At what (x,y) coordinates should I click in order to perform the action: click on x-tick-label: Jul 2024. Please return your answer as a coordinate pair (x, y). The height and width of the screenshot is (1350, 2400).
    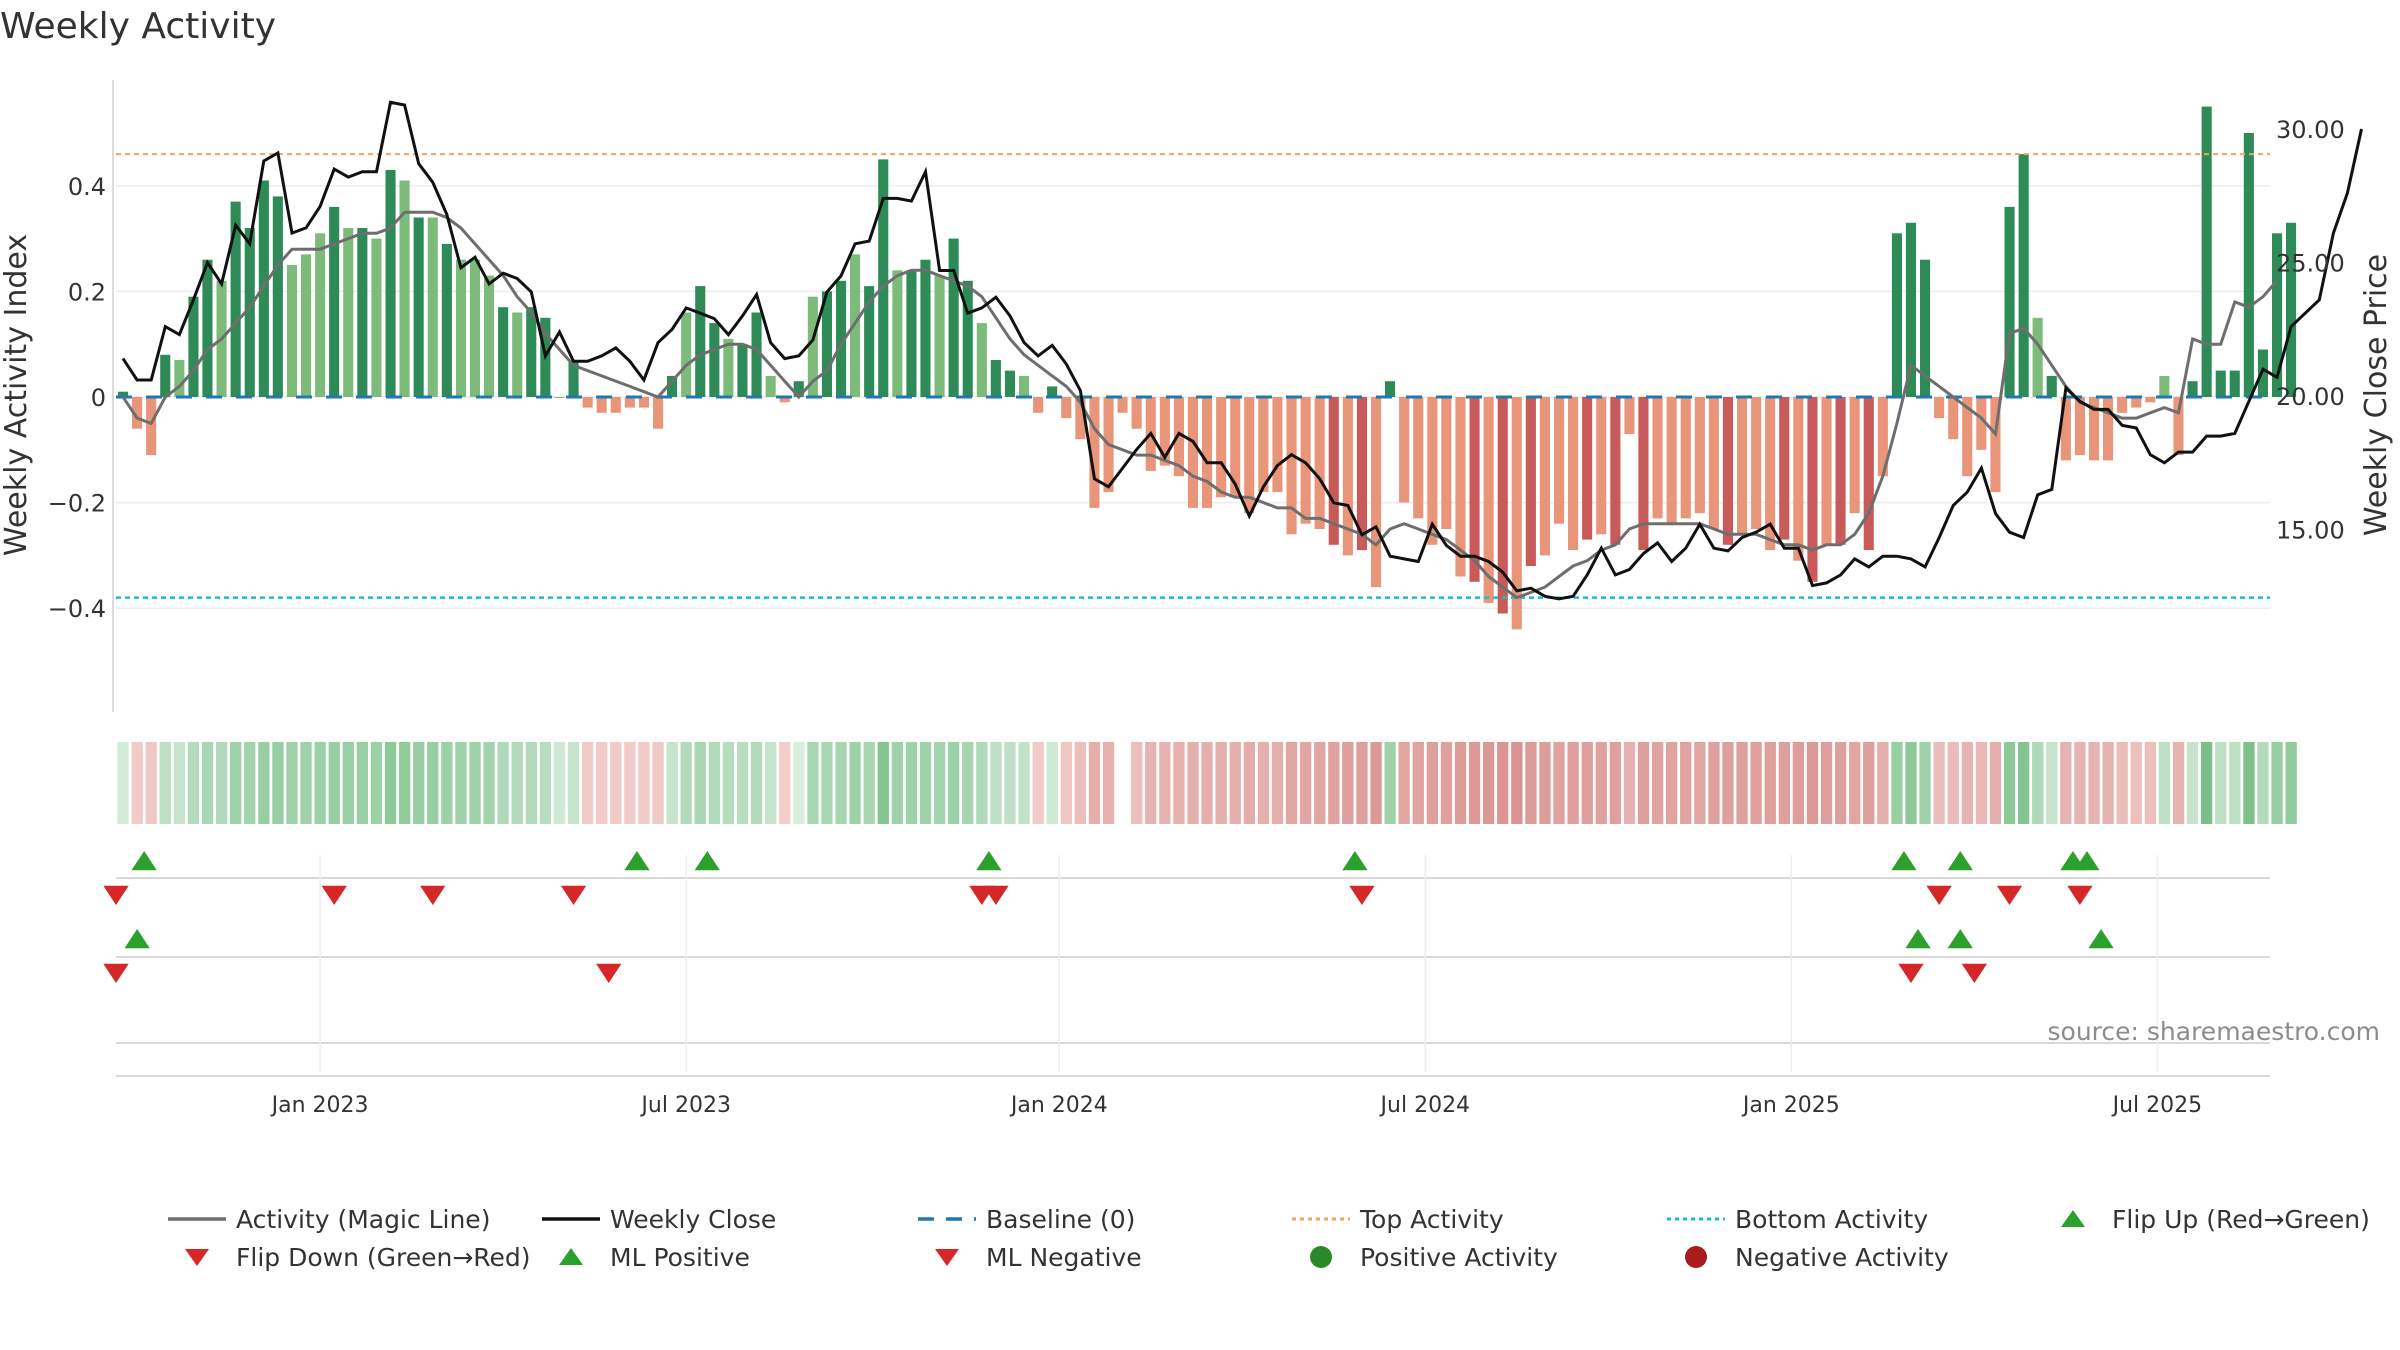
    Looking at the image, I should click on (1425, 1105).